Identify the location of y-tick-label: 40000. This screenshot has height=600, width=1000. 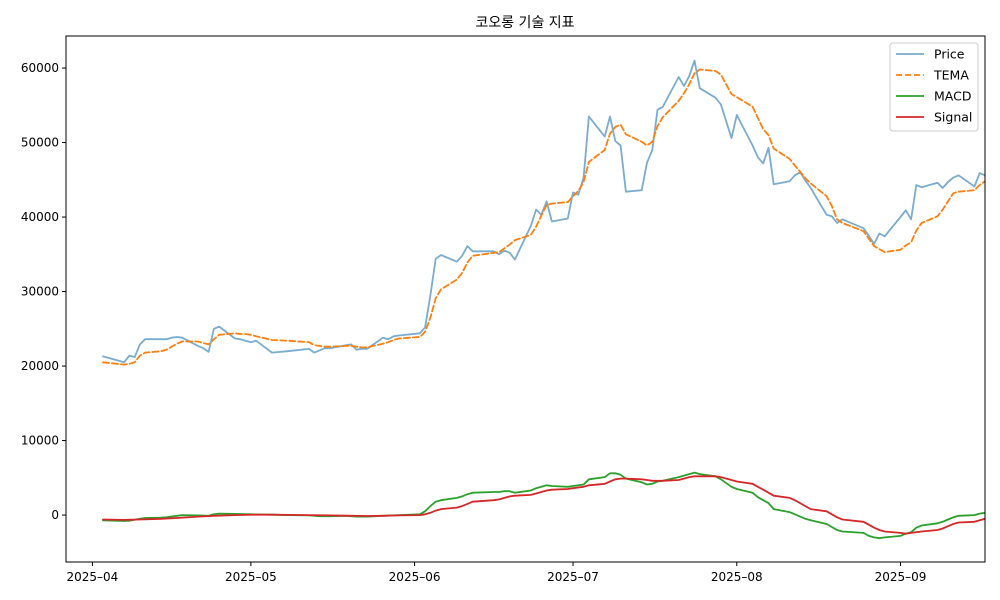
(40, 217).